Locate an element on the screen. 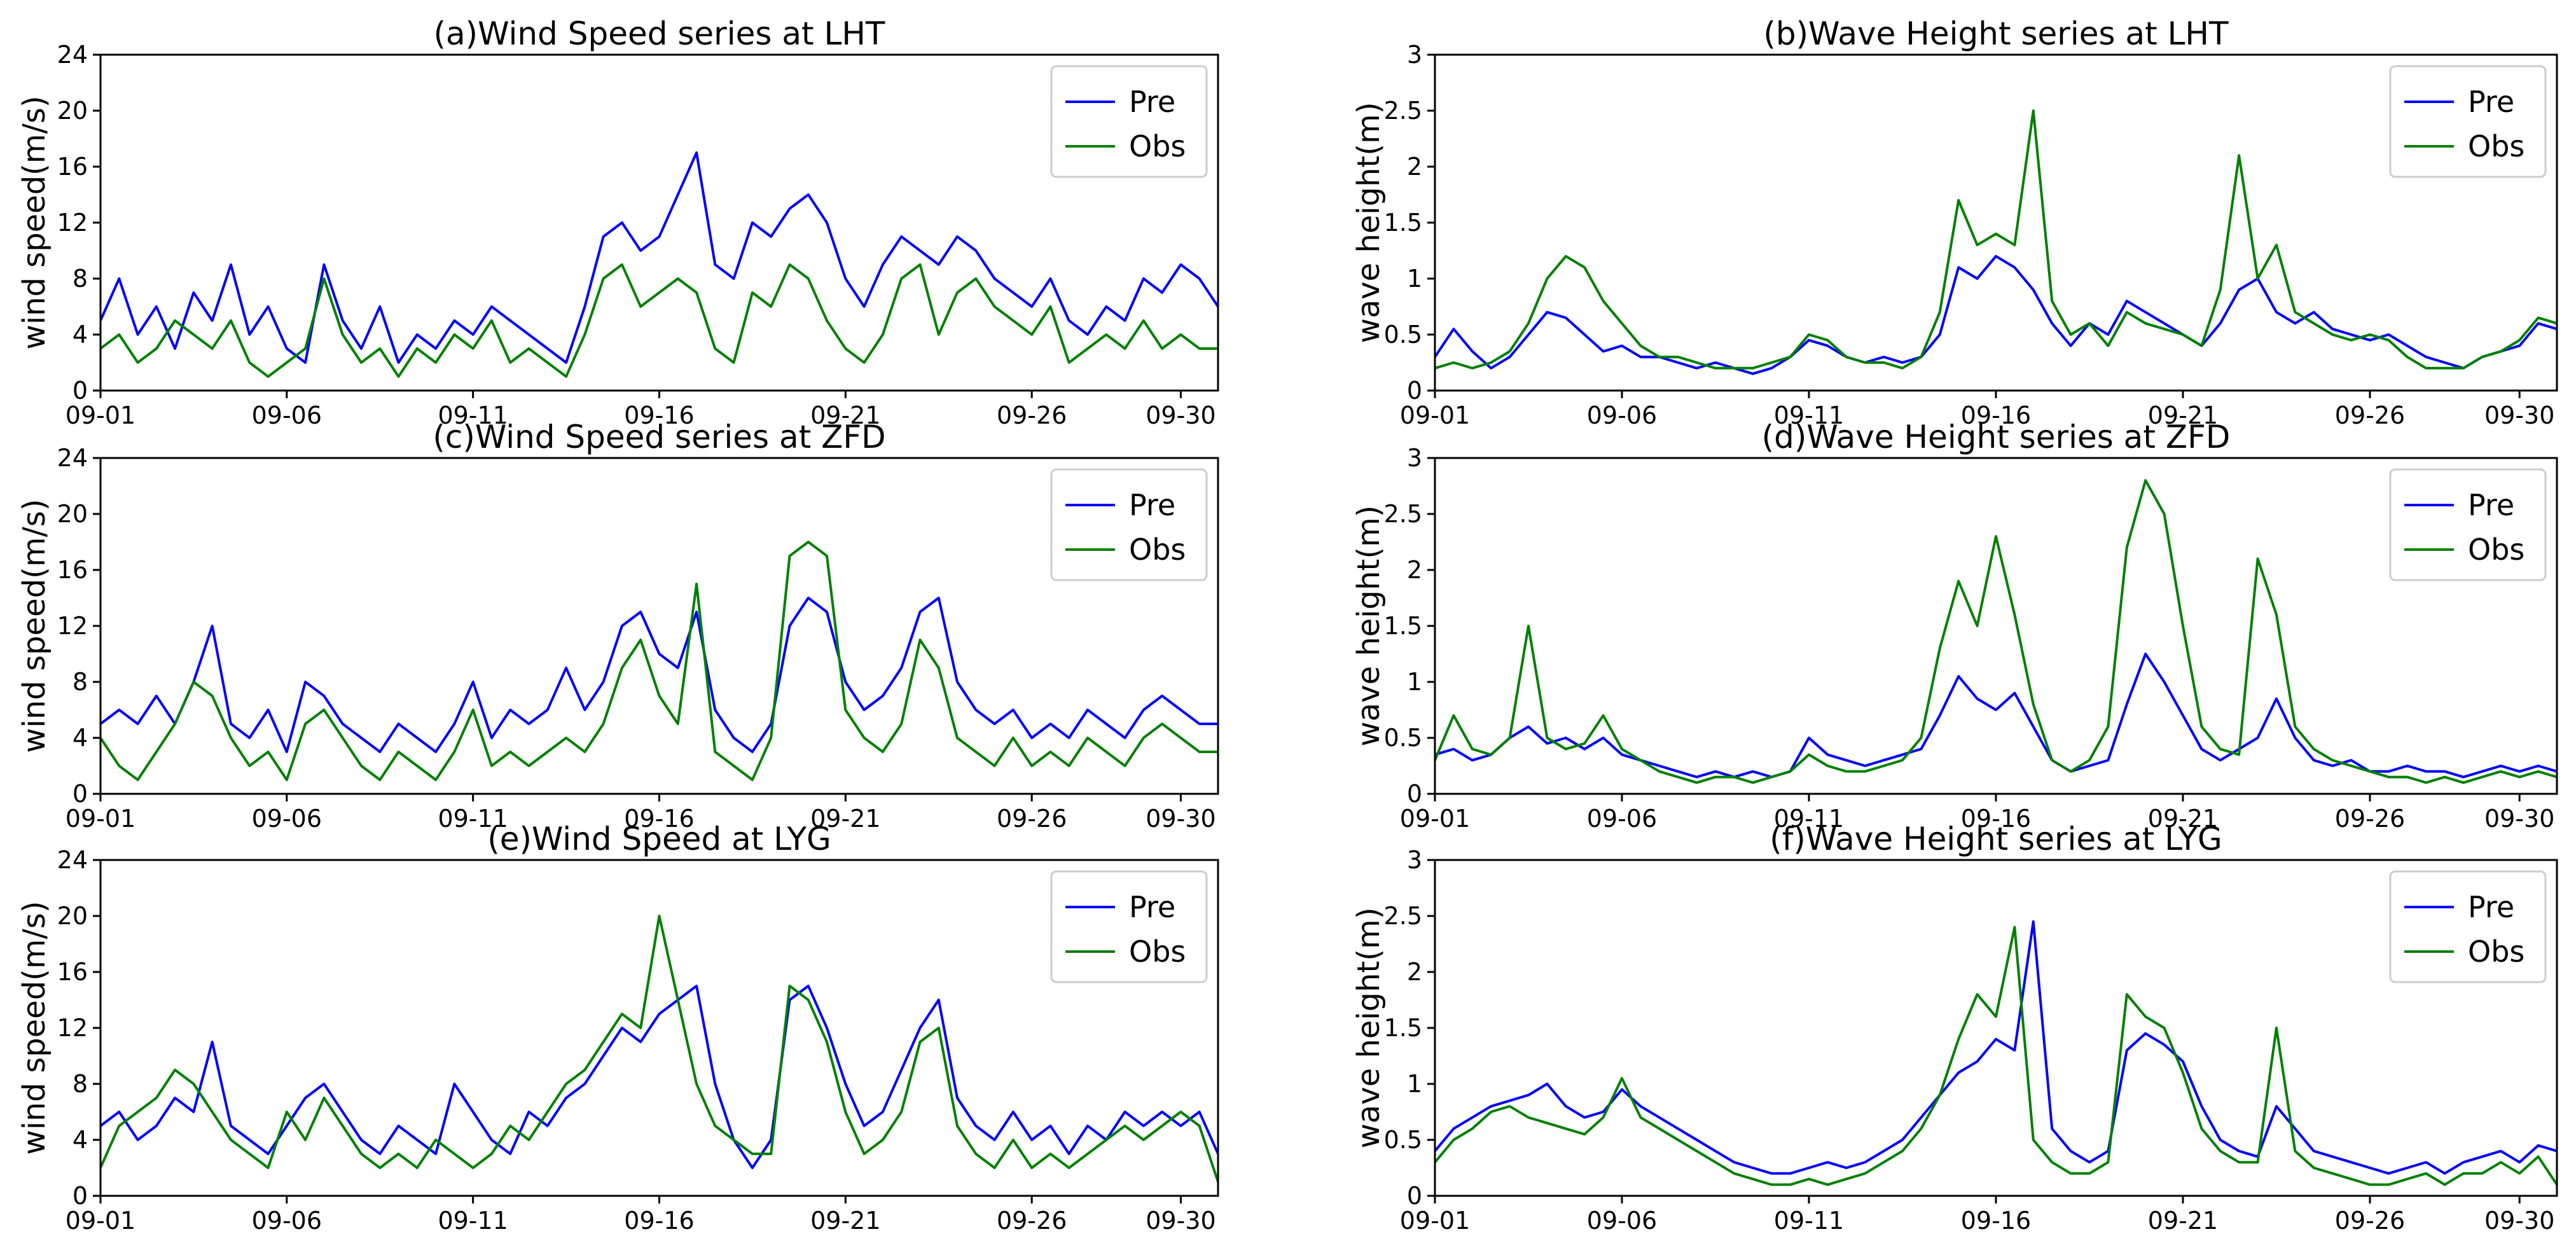 This screenshot has width=2576, height=1241. y-tick-label: 8 is located at coordinates (80, 682).